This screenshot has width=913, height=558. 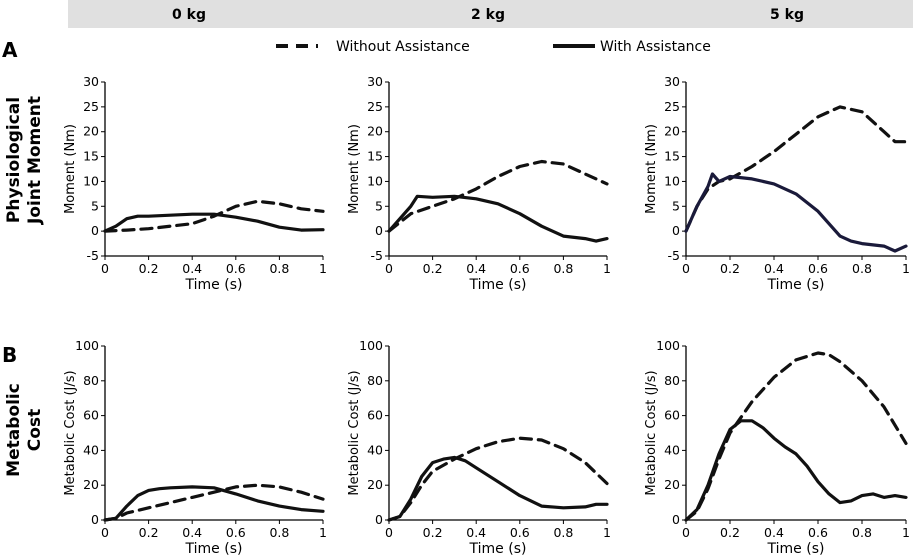 What do you see at coordinates (818, 532) in the screenshot?
I see `chart-metabolic-5kg-xtick-label: 0.6` at bounding box center [818, 532].